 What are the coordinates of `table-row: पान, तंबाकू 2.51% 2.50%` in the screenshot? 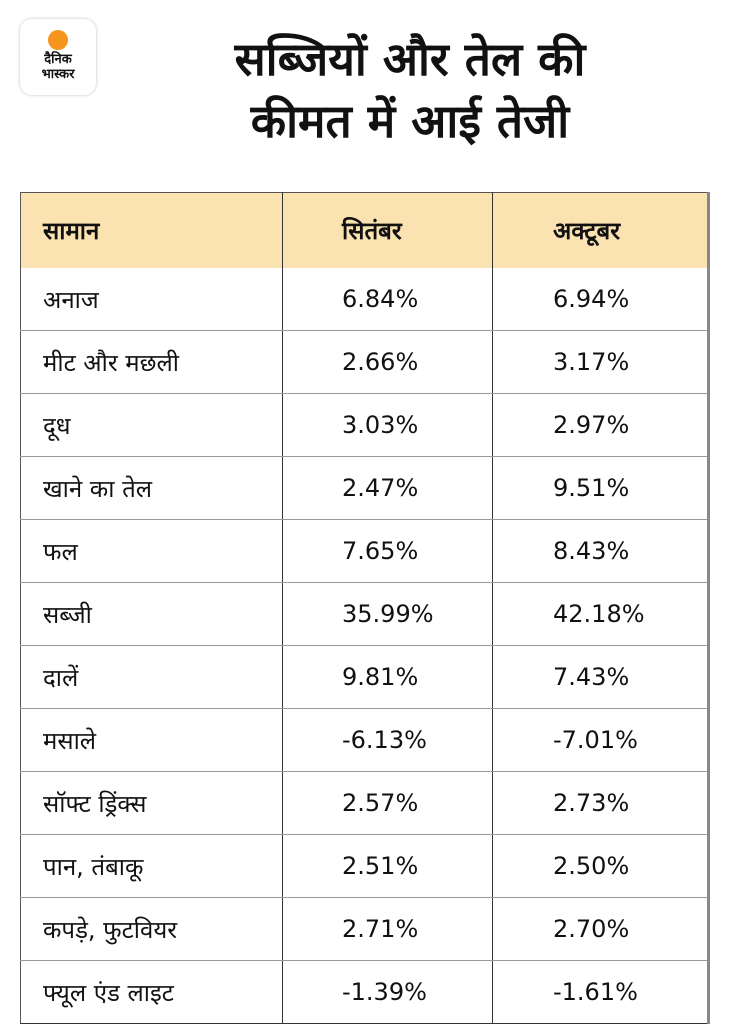 It's located at (364, 866).